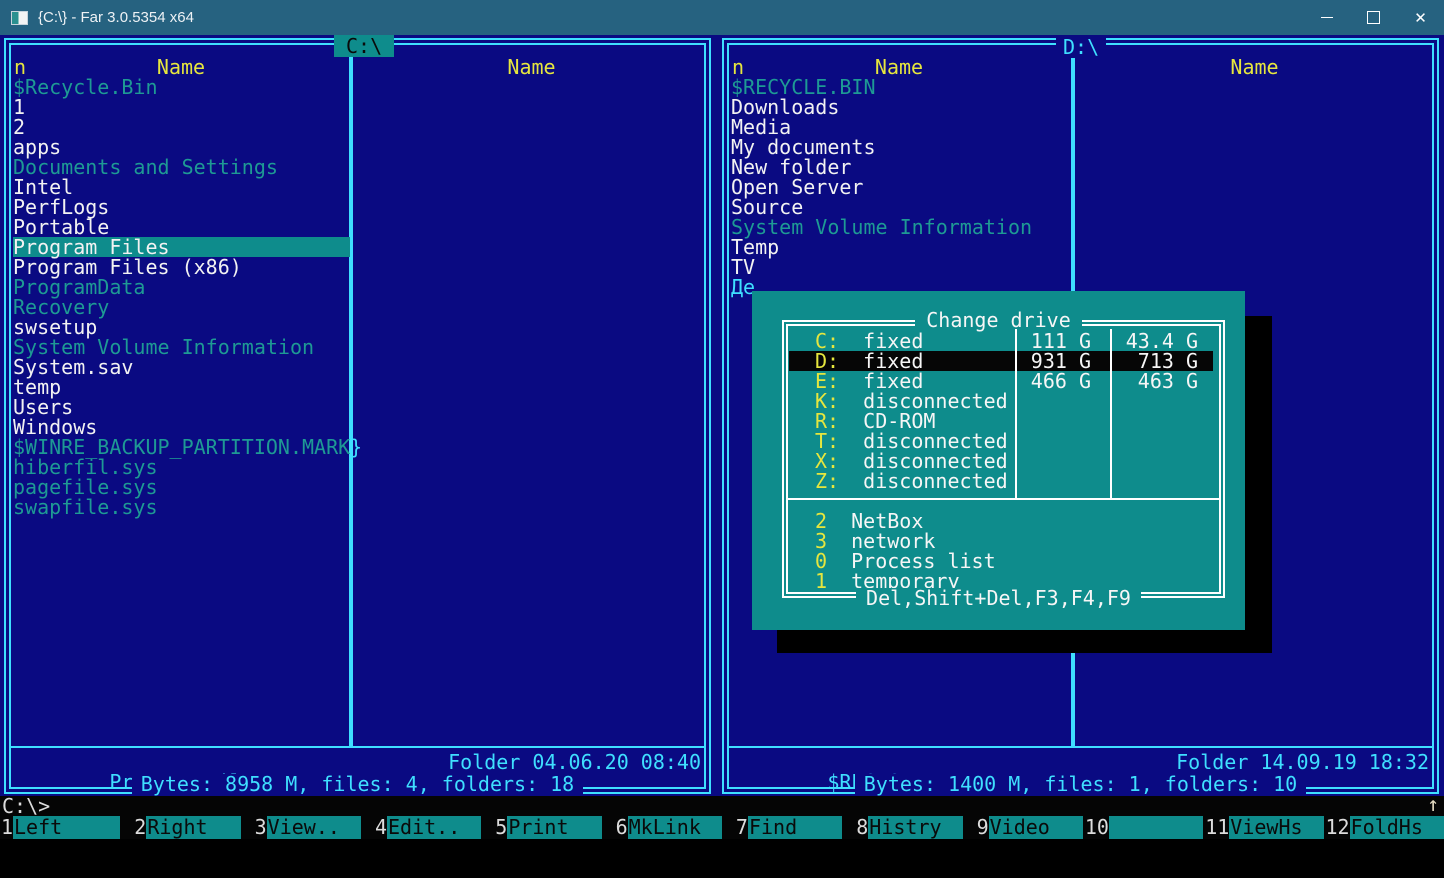  What do you see at coordinates (743, 287) in the screenshot?
I see `file-name: Де` at bounding box center [743, 287].